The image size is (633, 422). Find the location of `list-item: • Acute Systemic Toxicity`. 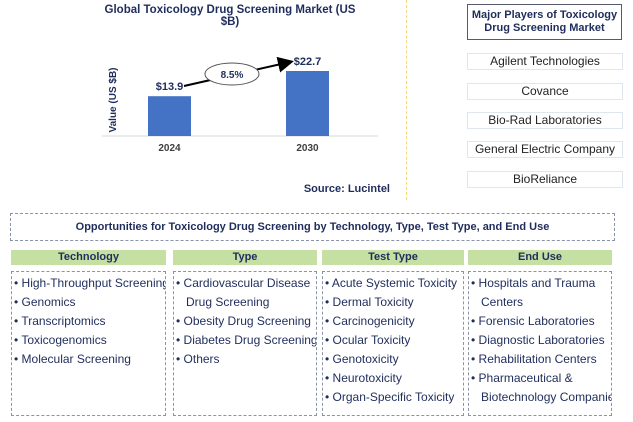

list-item: • Acute Systemic Toxicity is located at coordinates (391, 283).